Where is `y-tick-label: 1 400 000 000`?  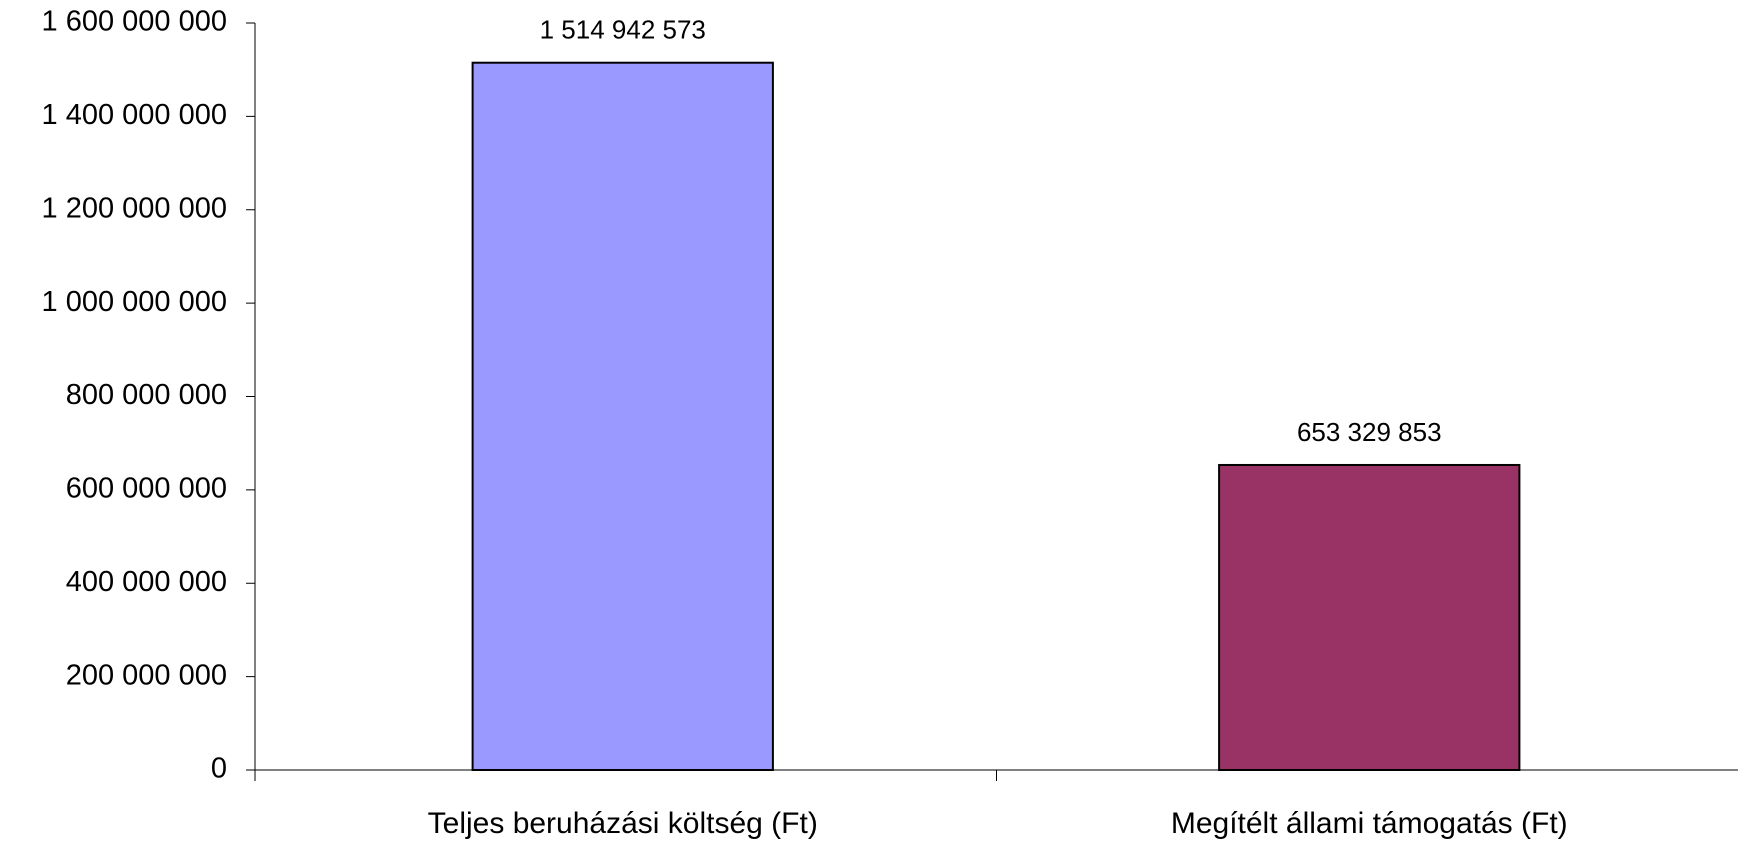
y-tick-label: 1 400 000 000 is located at coordinates (134, 115).